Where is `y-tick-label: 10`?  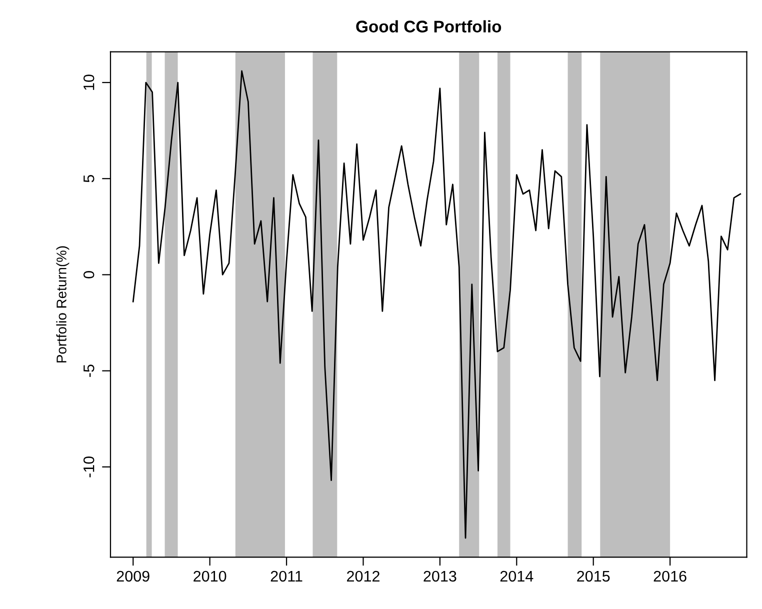
y-tick-label: 10 is located at coordinates (88, 82).